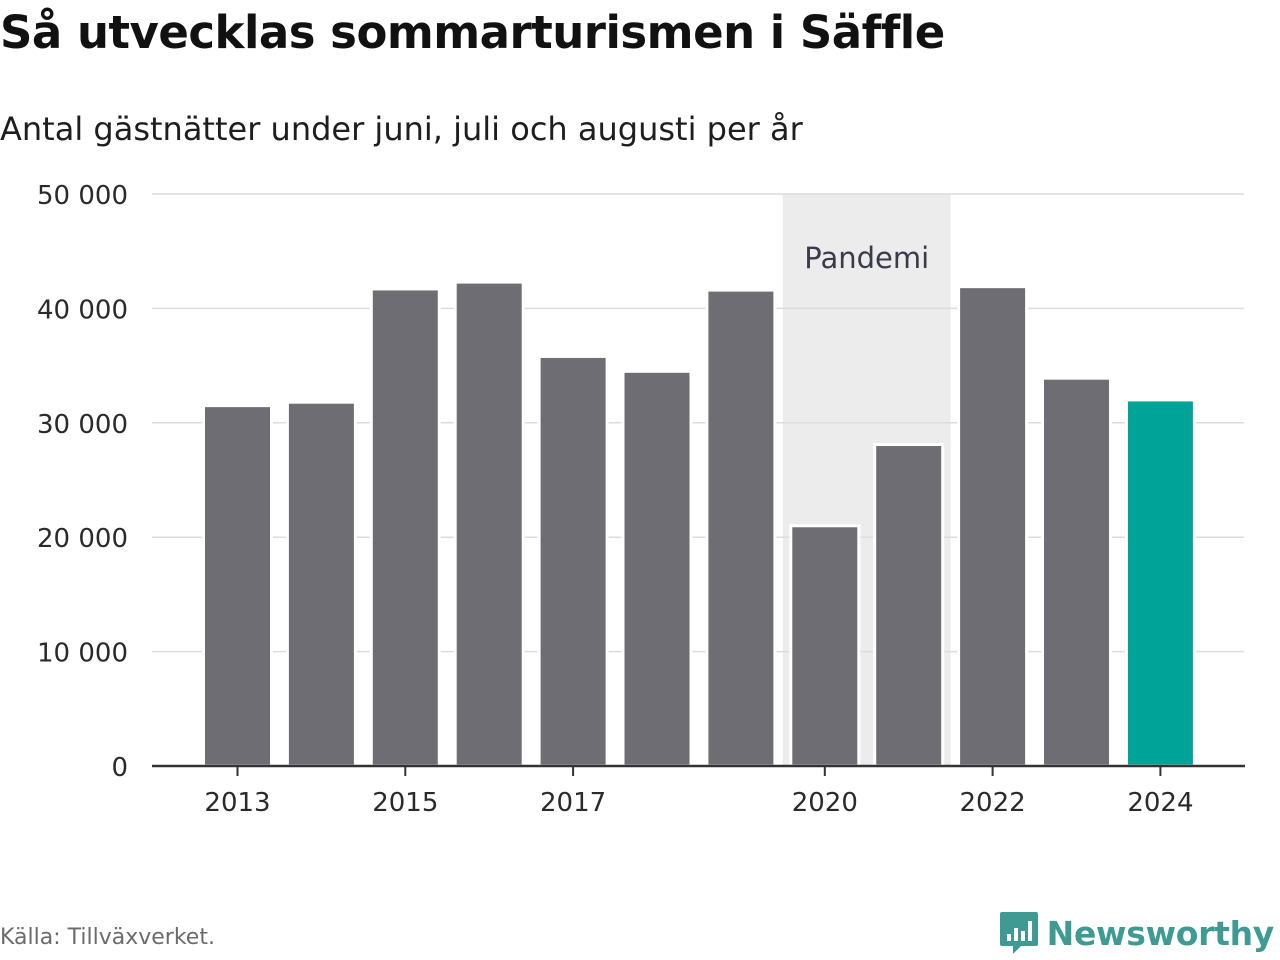 The image size is (1280, 960). I want to click on brand-name: Newsworthy, so click(1160, 933).